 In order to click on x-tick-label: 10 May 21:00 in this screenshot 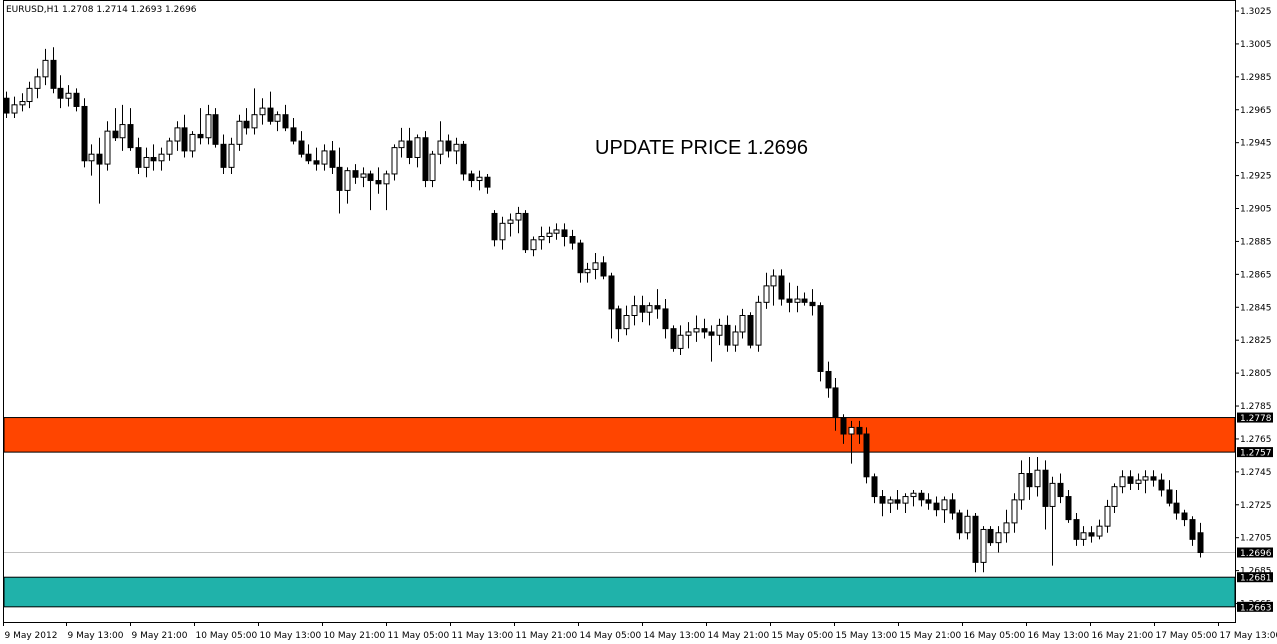, I will do `click(355, 636)`.